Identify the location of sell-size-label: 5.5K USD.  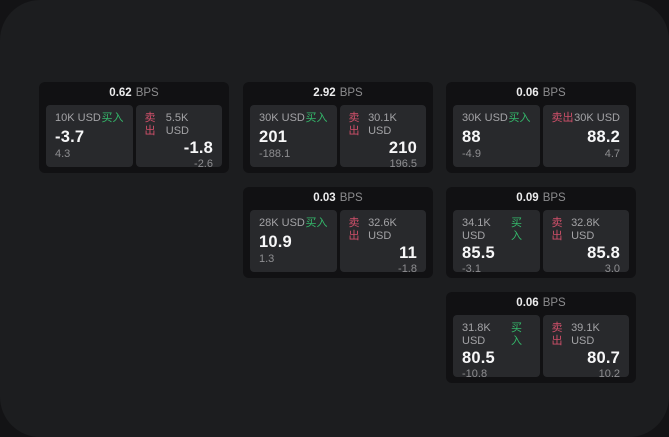
(177, 124).